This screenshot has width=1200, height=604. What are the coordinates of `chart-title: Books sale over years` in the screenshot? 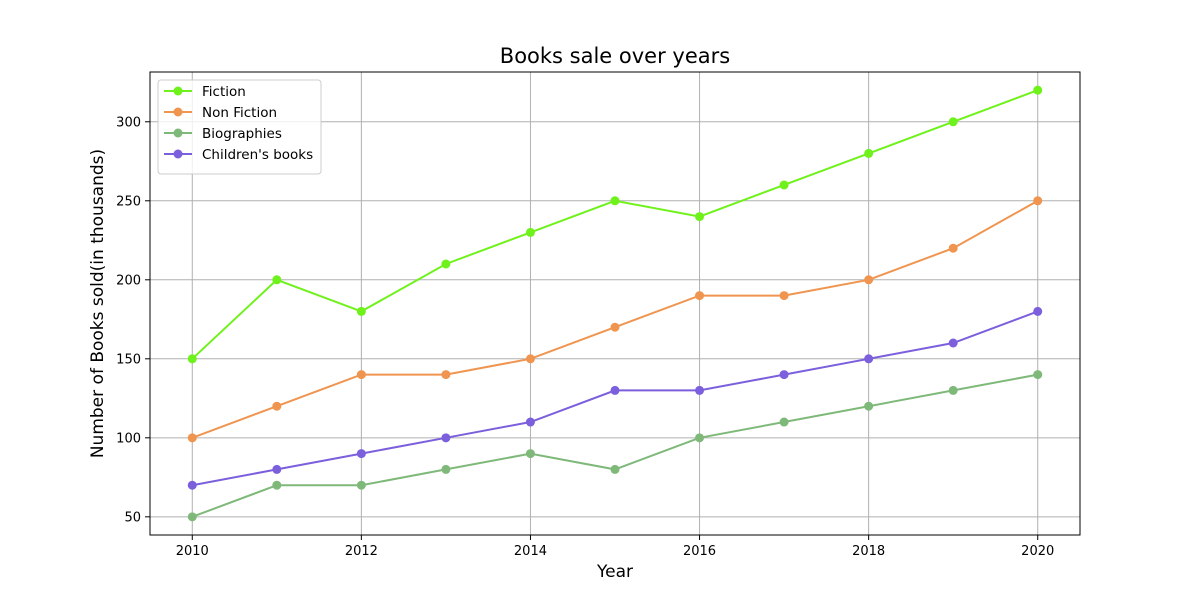 It's located at (615, 56).